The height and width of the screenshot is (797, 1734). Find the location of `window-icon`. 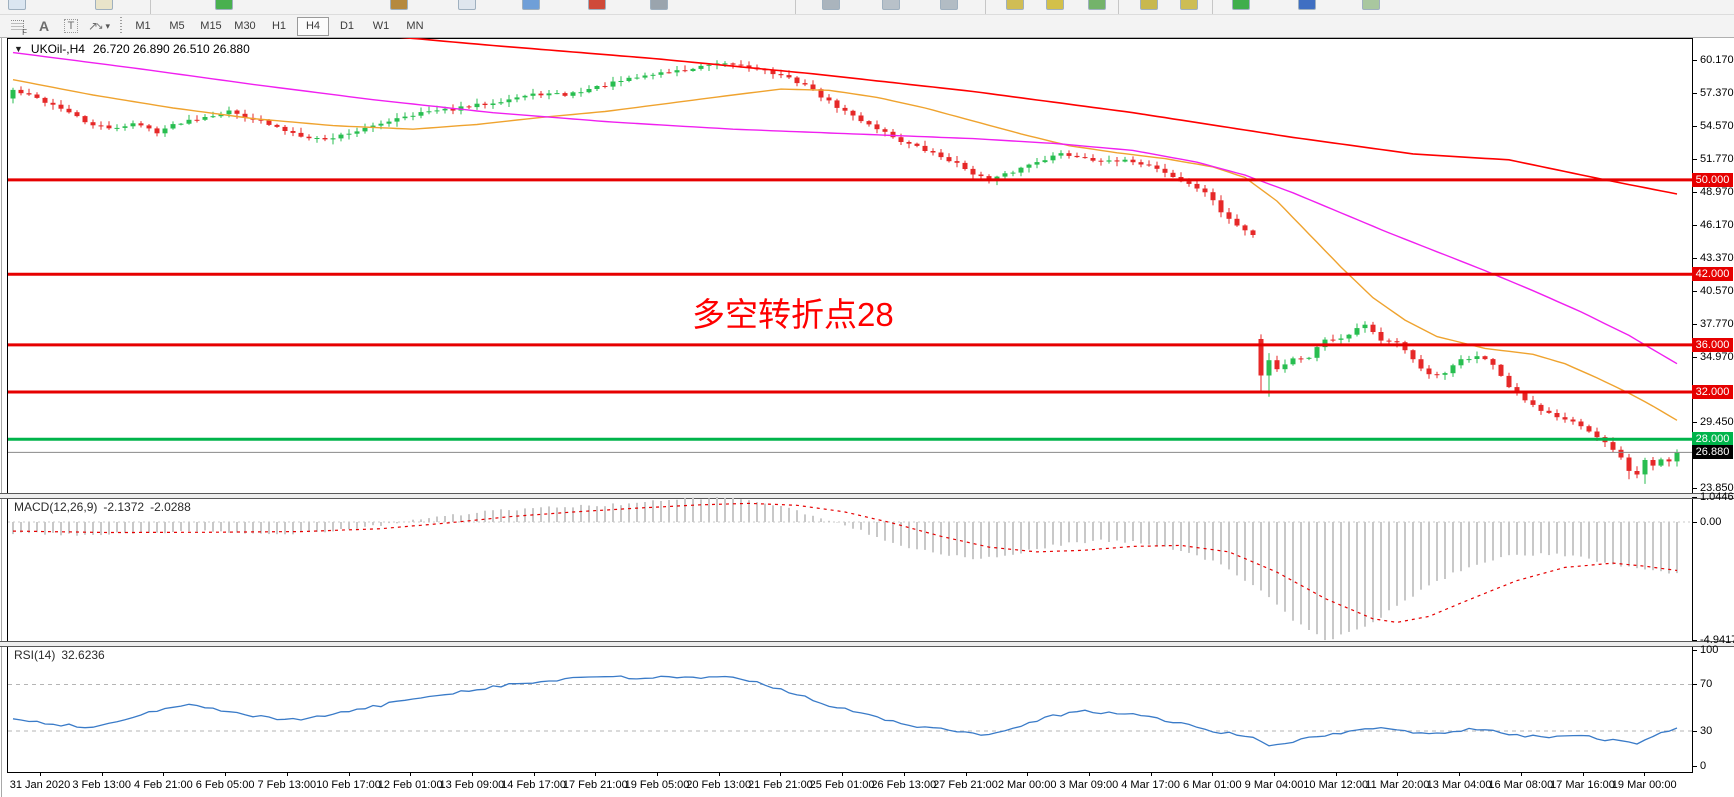

window-icon is located at coordinates (531, 5).